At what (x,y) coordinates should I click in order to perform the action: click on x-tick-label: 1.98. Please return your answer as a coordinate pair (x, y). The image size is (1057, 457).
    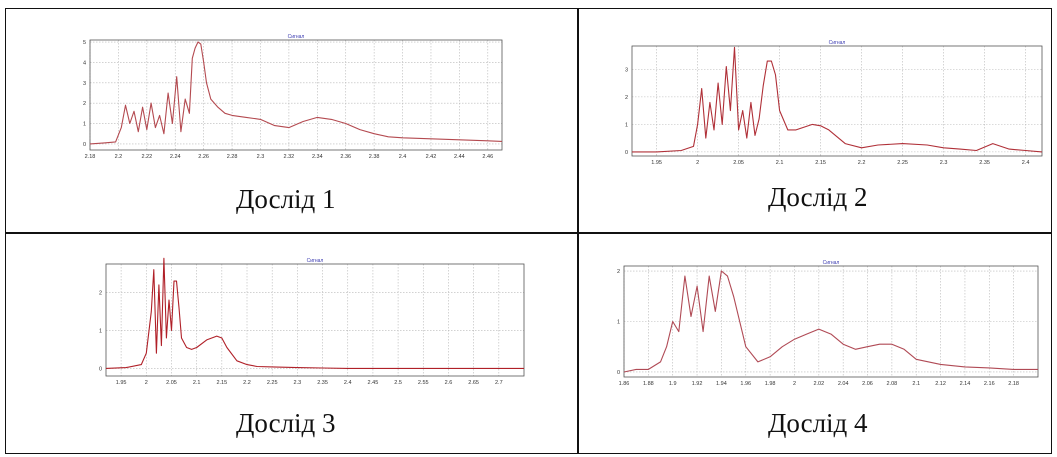
    Looking at the image, I should click on (770, 384).